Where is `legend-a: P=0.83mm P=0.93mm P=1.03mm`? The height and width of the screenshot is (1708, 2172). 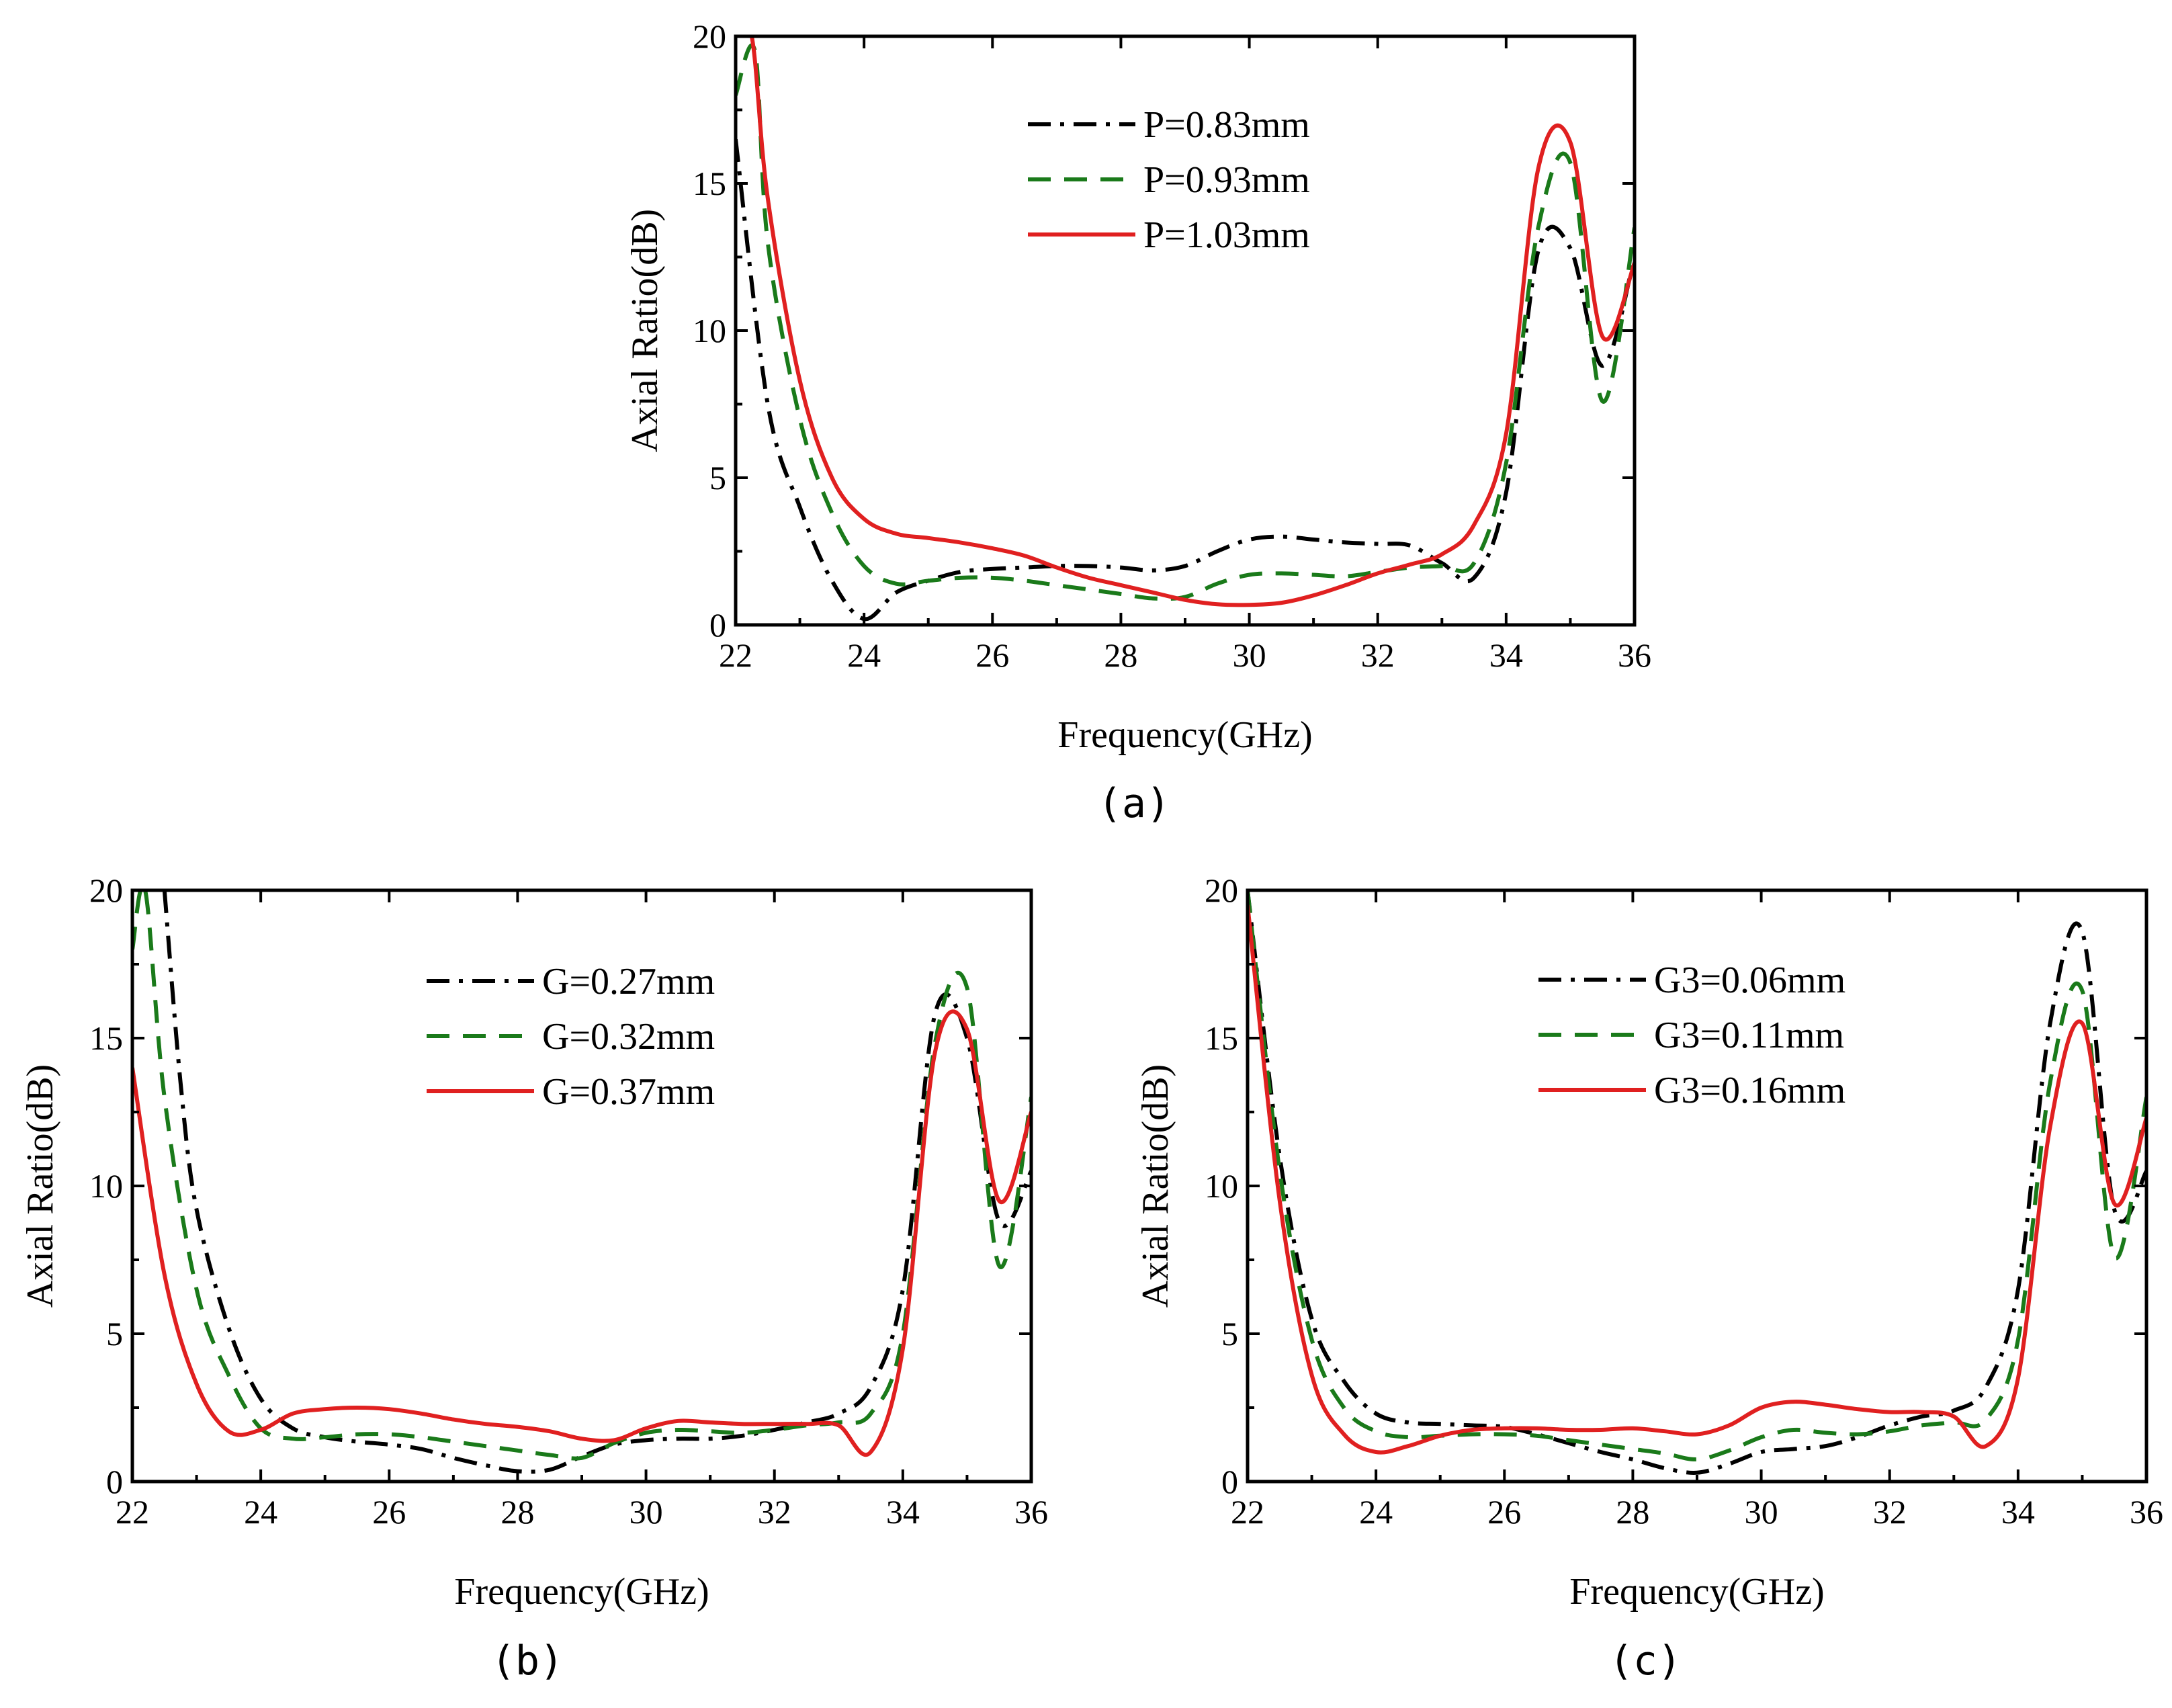 legend-a: P=0.83mm P=0.93mm P=1.03mm is located at coordinates (1169, 180).